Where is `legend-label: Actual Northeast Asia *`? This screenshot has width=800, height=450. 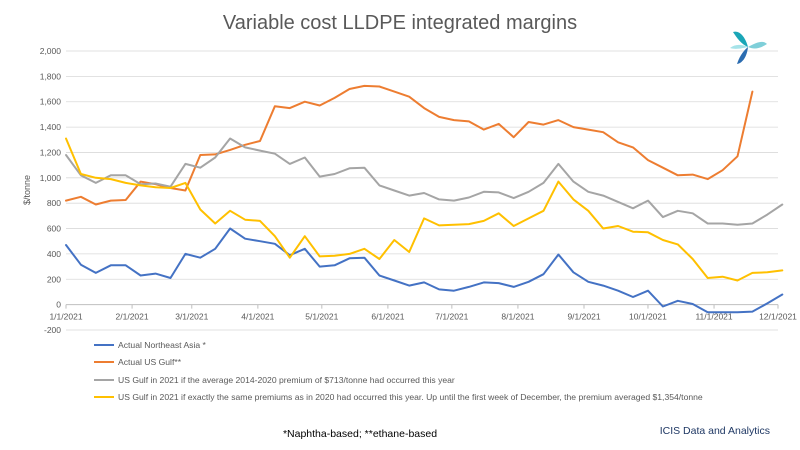 legend-label: Actual Northeast Asia * is located at coordinates (162, 344).